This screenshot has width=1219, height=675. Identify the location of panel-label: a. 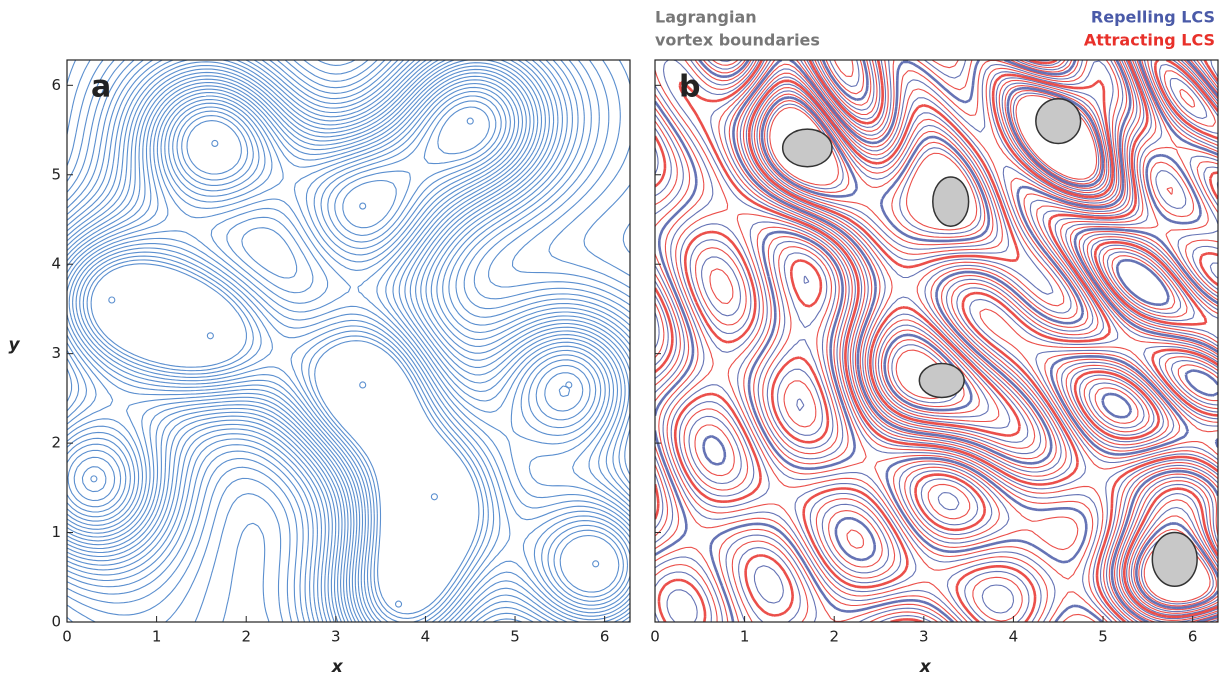
(101, 87).